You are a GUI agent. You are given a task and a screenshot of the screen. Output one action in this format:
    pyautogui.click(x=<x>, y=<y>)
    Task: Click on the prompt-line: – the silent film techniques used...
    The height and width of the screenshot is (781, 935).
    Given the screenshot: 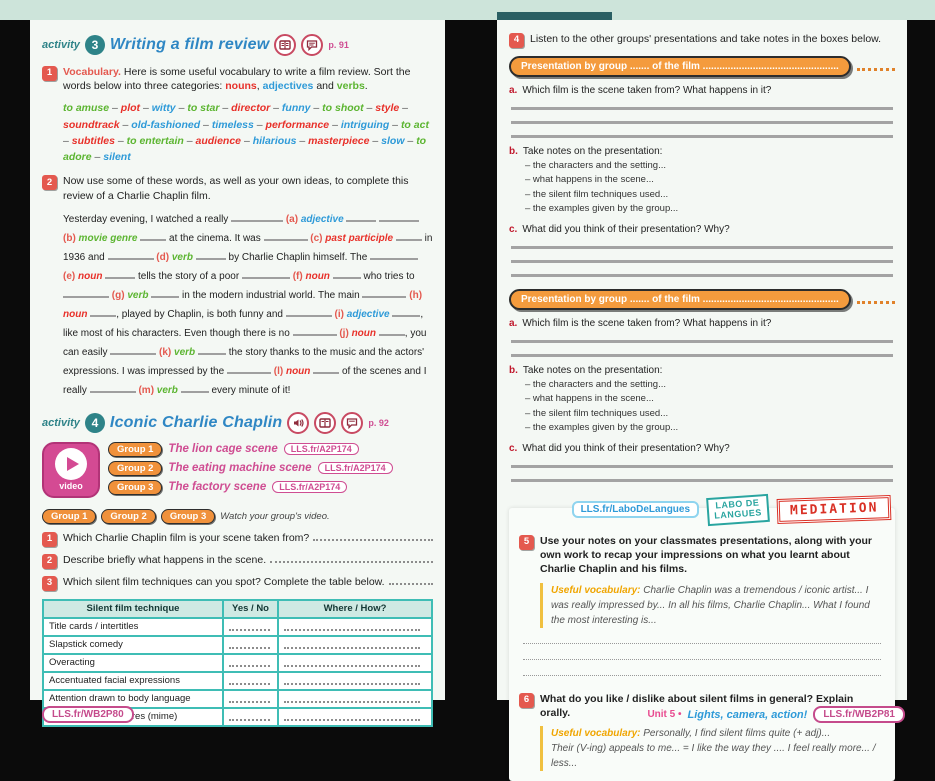 What is the action you would take?
    pyautogui.click(x=597, y=194)
    